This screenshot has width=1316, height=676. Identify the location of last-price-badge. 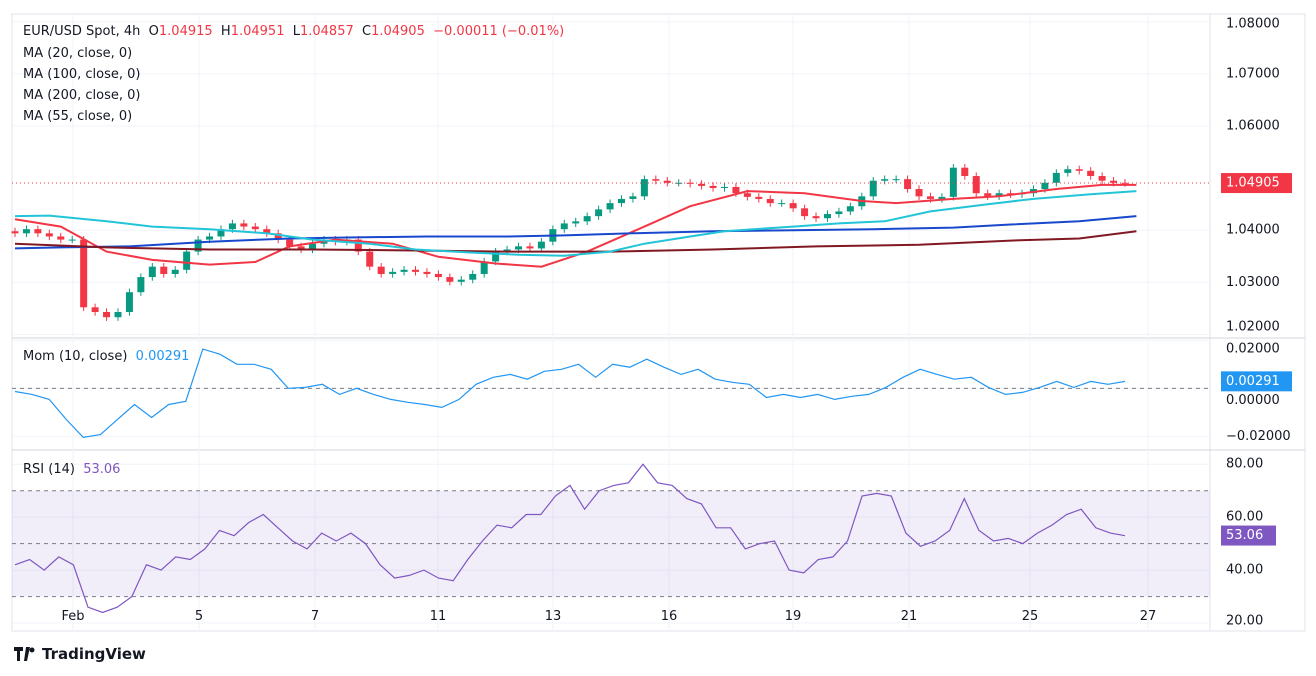
(1256, 183).